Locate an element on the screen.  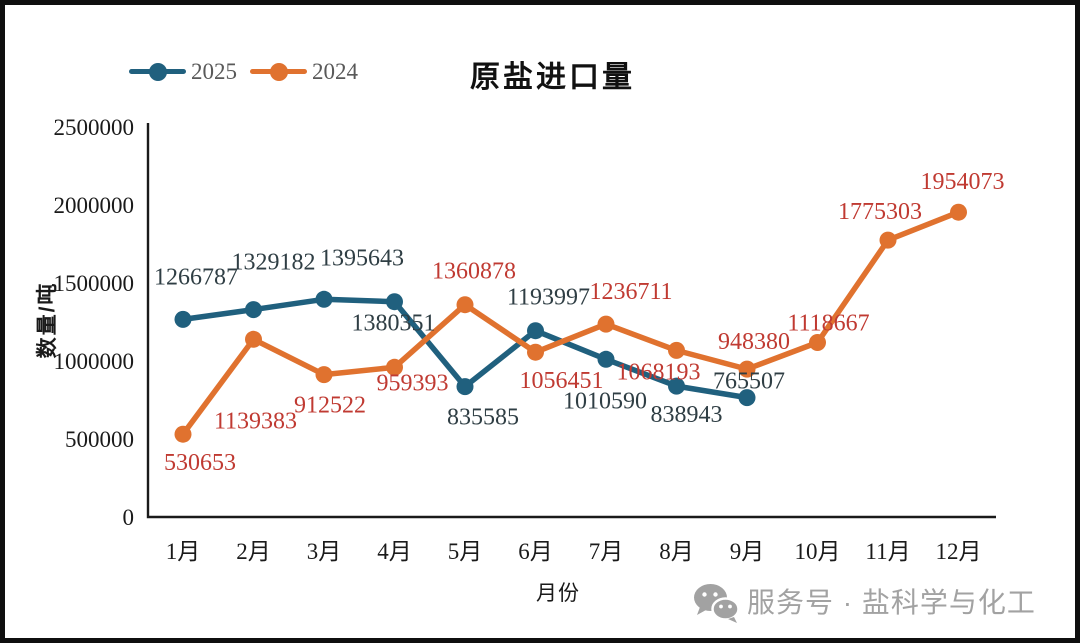
x-tick-label: 1月 is located at coordinates (183, 551).